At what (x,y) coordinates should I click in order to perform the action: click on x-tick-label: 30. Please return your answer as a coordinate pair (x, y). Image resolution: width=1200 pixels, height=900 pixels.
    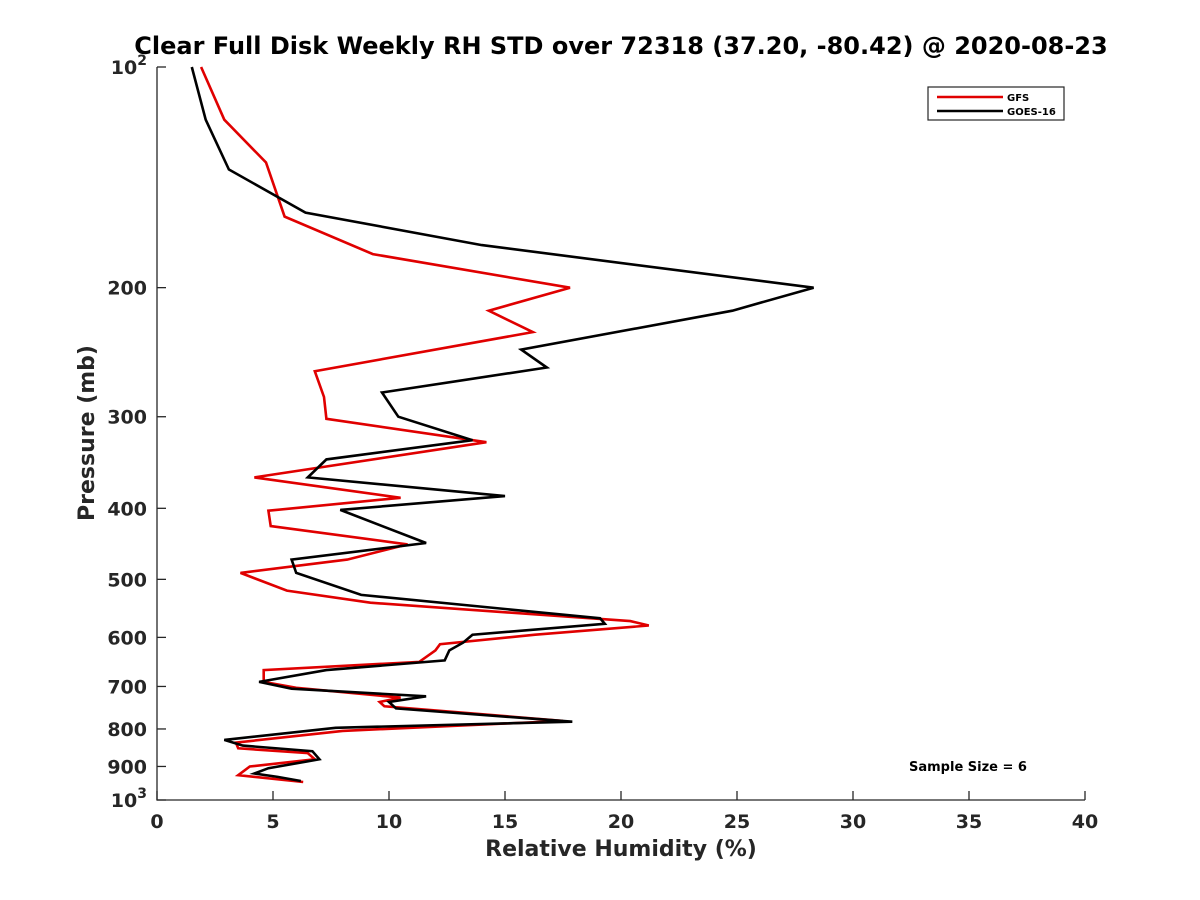
    Looking at the image, I should click on (853, 822).